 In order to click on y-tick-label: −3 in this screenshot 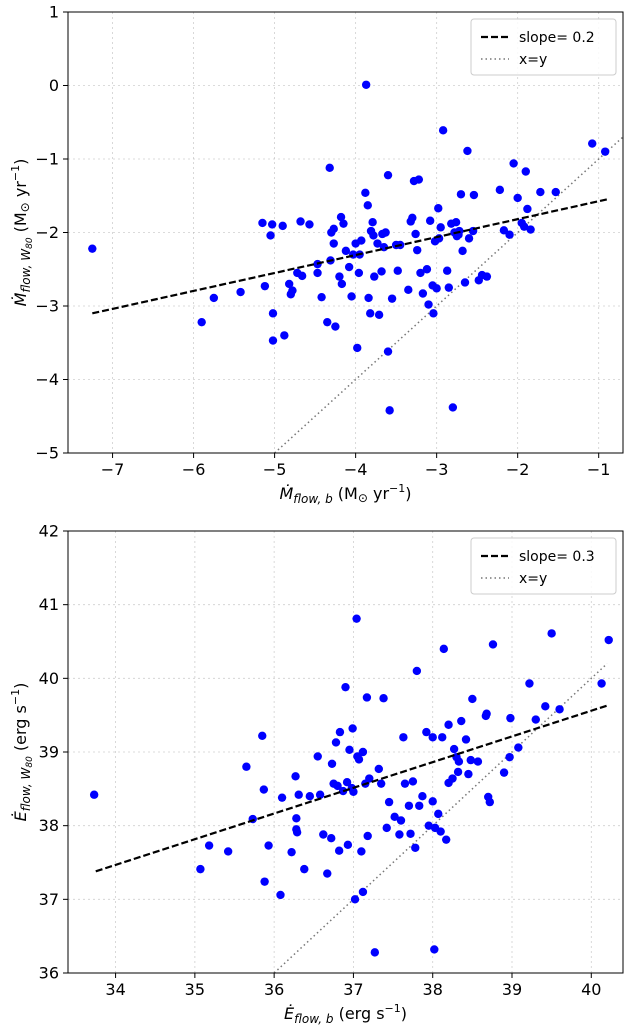, I will do `click(47, 306)`.